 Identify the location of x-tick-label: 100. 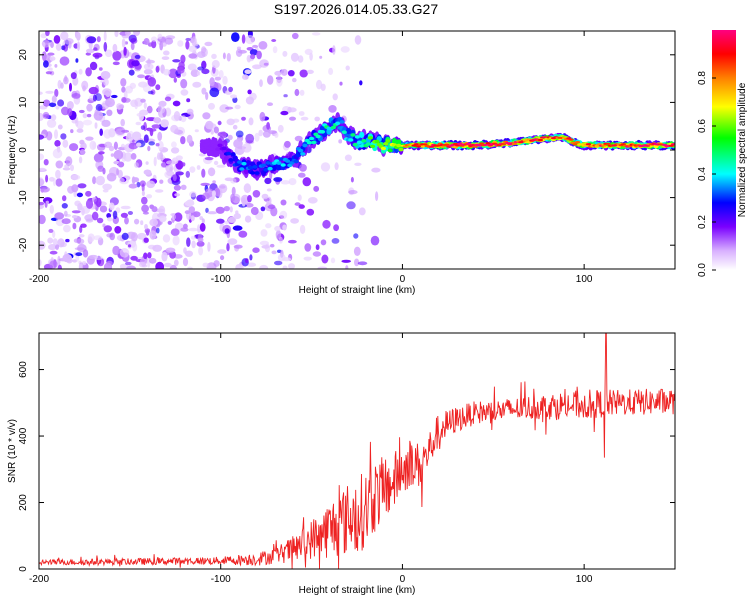
(584, 579).